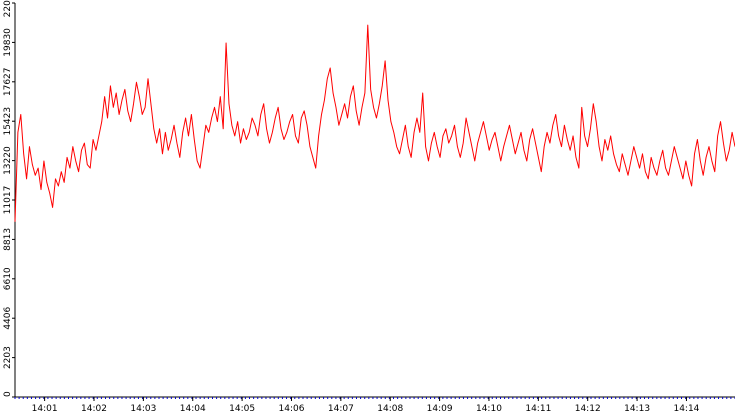 The image size is (735, 415). I want to click on x-tick-label: 14:07, so click(341, 409).